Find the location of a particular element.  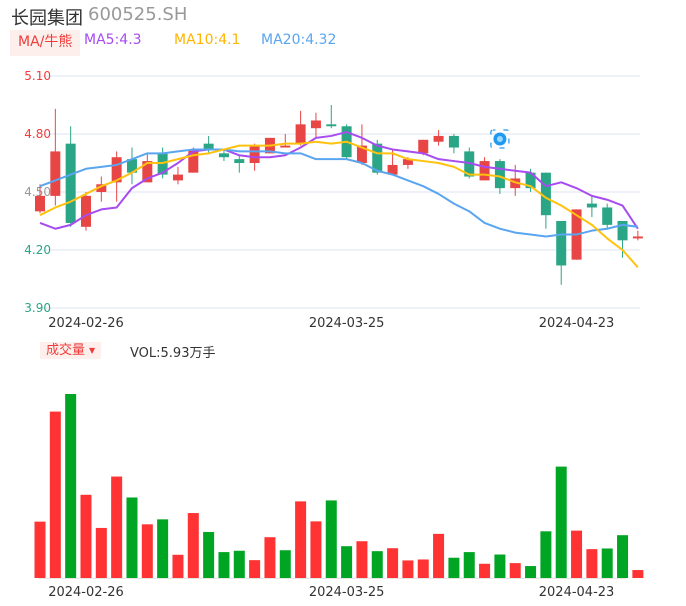

ma5-line is located at coordinates (339, 180).